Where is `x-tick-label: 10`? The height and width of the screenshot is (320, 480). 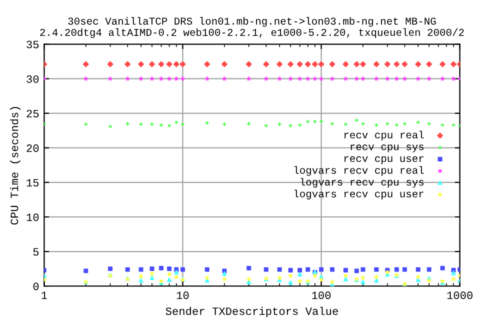
x-tick-label: 10 is located at coordinates (182, 296).